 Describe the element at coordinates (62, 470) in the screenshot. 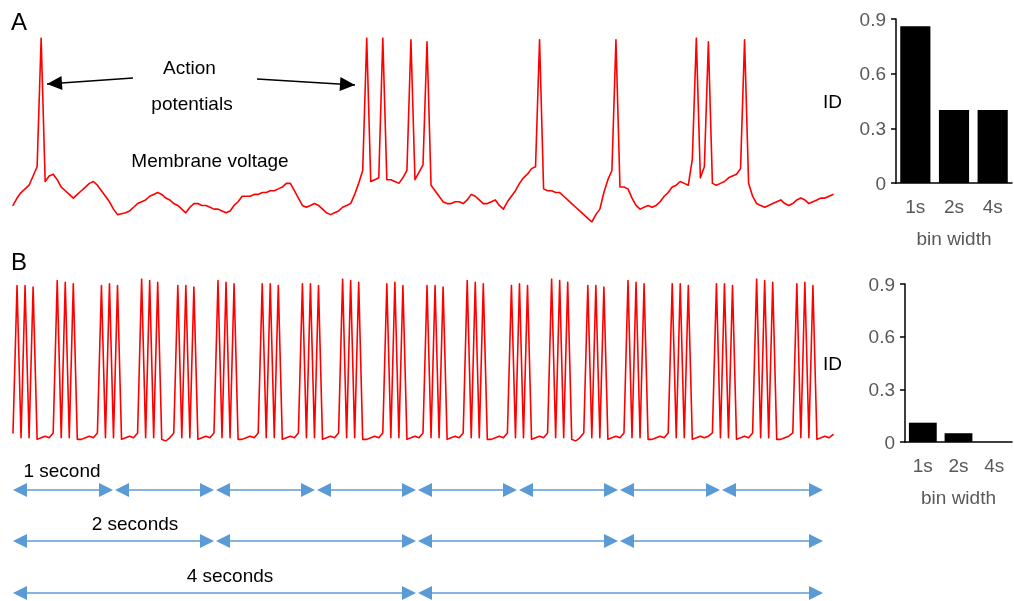

I see `text: 1 second` at that location.